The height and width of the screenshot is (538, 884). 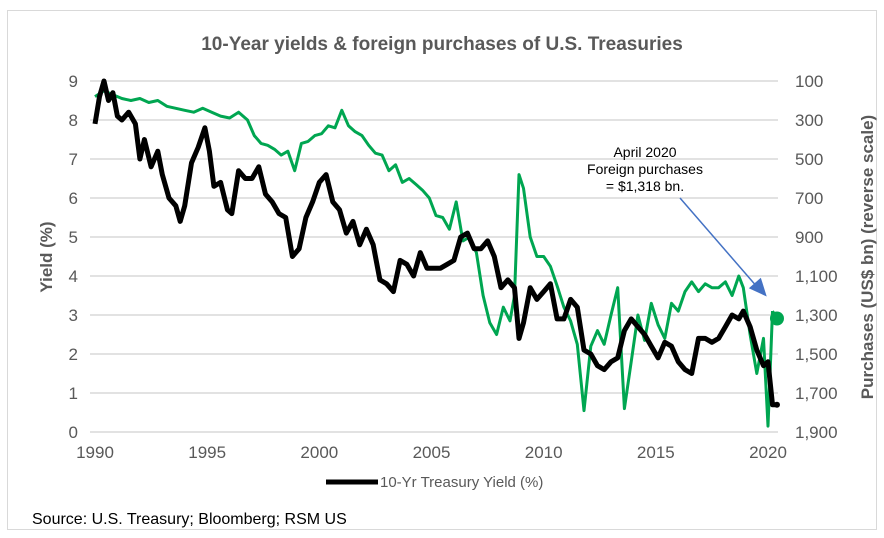 I want to click on x-tick-label: 2005, so click(x=432, y=452).